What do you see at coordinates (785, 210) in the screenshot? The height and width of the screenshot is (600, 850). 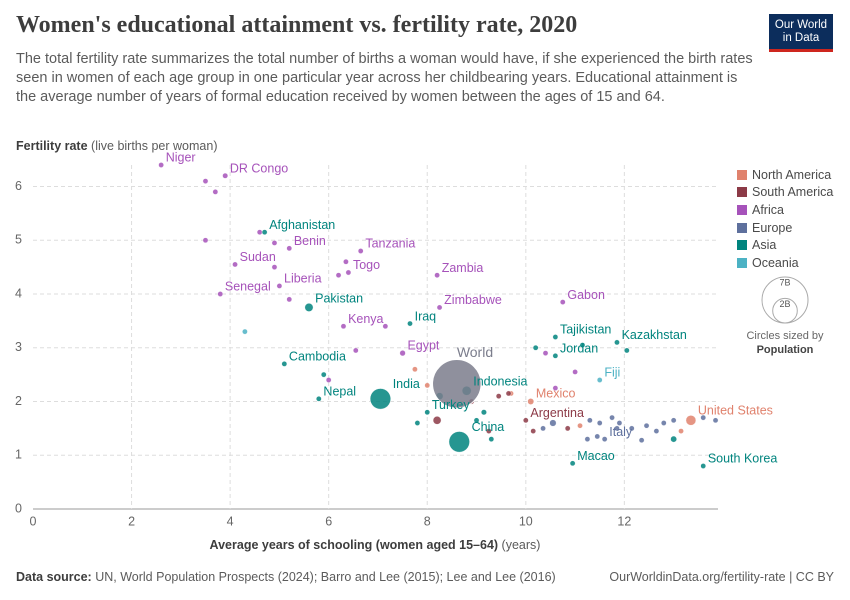 I see `legend-item: Africa` at bounding box center [785, 210].